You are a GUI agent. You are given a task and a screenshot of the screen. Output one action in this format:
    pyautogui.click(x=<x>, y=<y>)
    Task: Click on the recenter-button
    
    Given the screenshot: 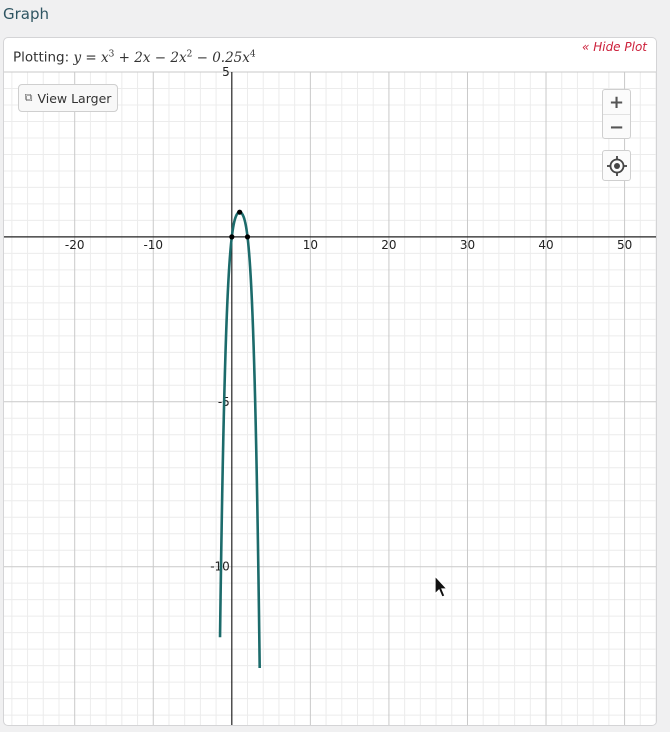 What is the action you would take?
    pyautogui.click(x=616, y=165)
    